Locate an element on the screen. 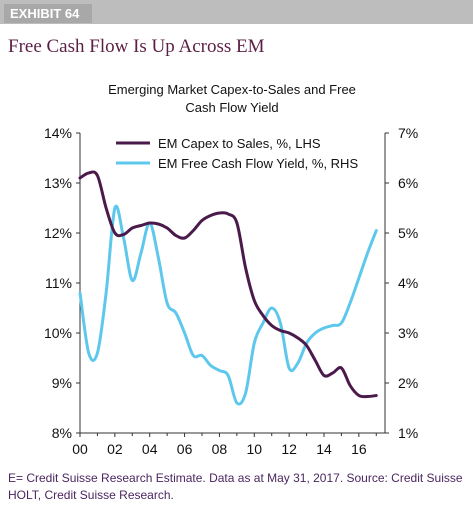 The height and width of the screenshot is (516, 473). right-axis-tick-label: 1% is located at coordinates (408, 433).